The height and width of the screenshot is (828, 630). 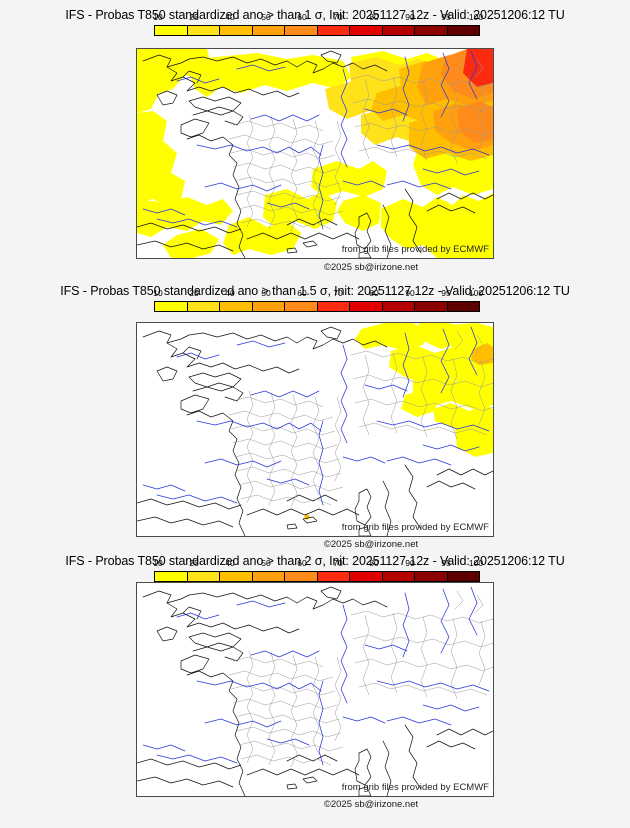 I want to click on map-1p5-sigma: from grib files provided by ECMWF, so click(x=315, y=429).